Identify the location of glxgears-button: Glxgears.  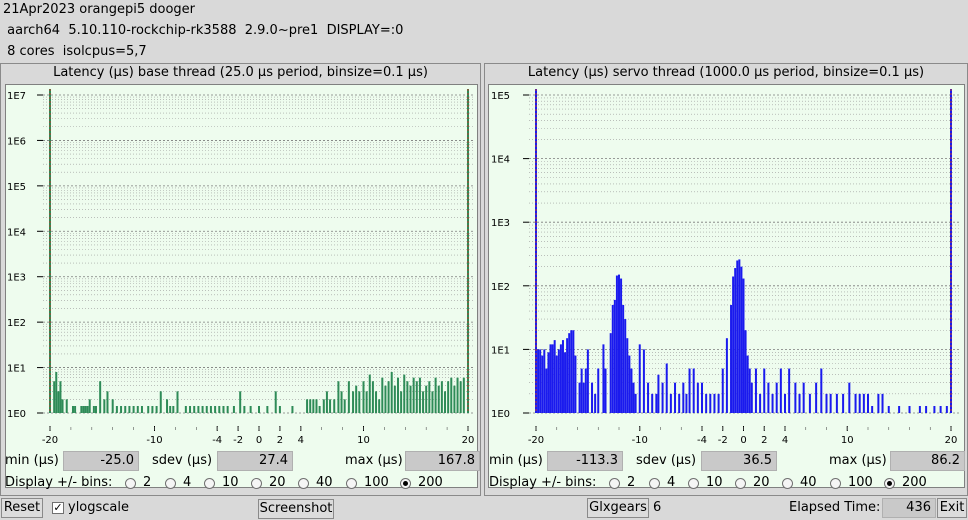
(618, 508).